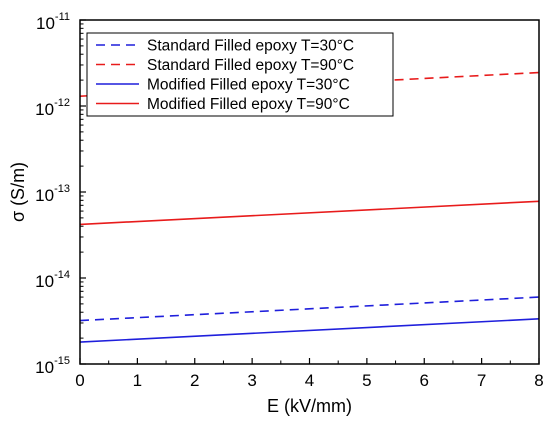 This screenshot has width=550, height=425. Describe the element at coordinates (79, 380) in the screenshot. I see `x-tick-label: 0` at that location.